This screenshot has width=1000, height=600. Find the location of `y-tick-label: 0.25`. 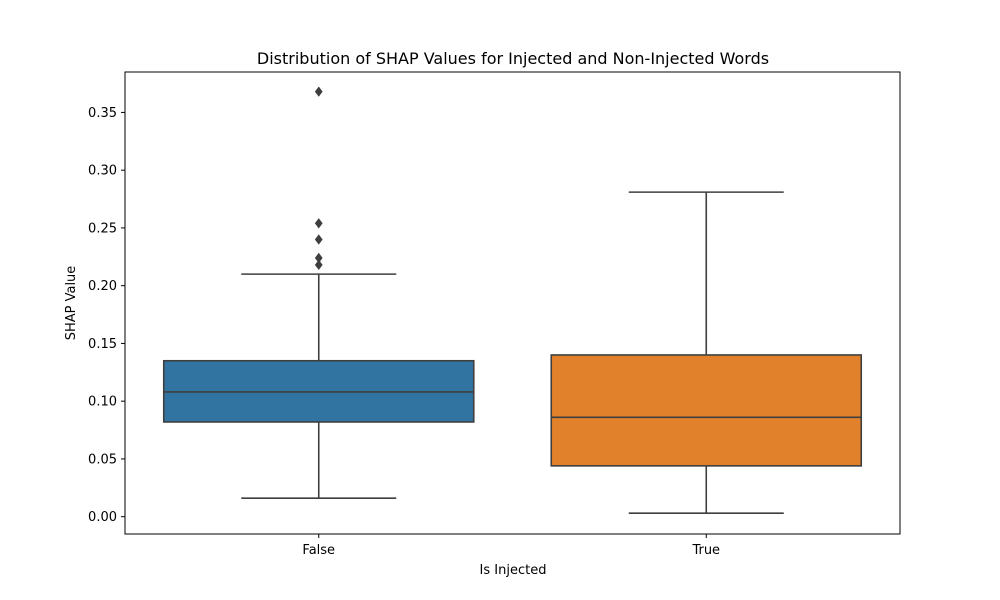

y-tick-label: 0.25 is located at coordinates (102, 228).